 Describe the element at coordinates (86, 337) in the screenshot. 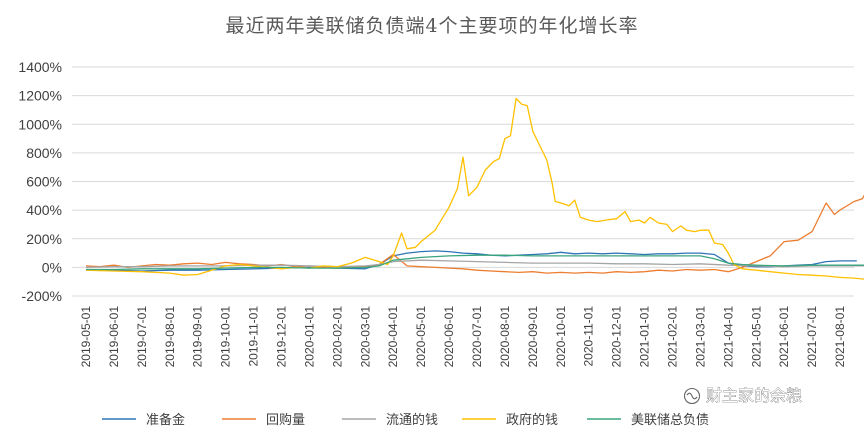

I see `x-tick-label: 2019-05-01` at that location.